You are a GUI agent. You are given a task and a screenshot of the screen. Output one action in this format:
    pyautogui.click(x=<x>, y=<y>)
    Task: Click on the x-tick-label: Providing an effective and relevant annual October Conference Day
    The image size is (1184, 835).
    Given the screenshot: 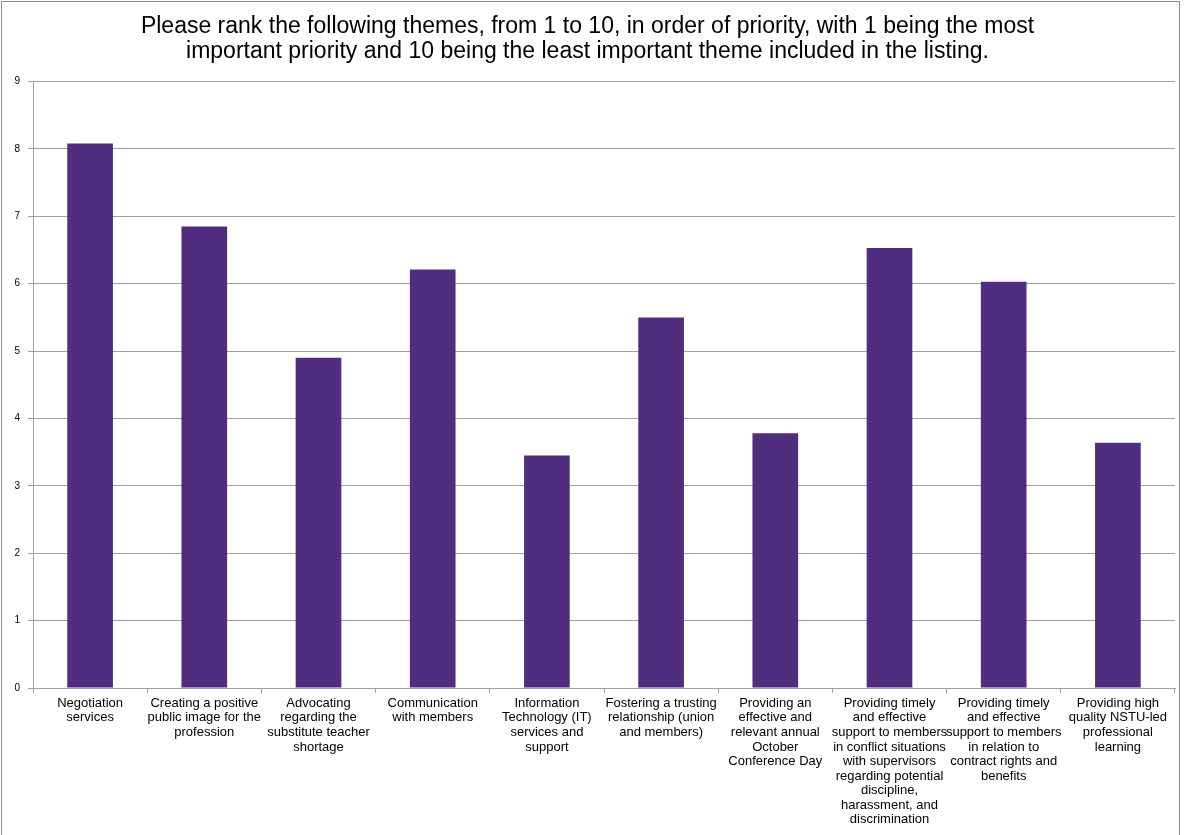 What is the action you would take?
    pyautogui.click(x=775, y=731)
    